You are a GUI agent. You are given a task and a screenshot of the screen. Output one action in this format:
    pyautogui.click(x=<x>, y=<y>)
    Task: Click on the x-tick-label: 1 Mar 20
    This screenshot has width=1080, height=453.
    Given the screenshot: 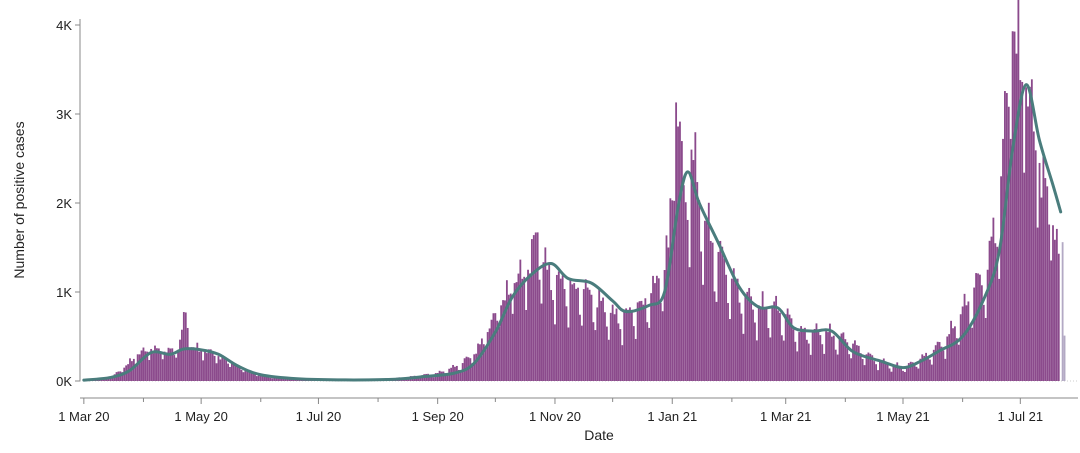 What is the action you would take?
    pyautogui.click(x=83, y=416)
    